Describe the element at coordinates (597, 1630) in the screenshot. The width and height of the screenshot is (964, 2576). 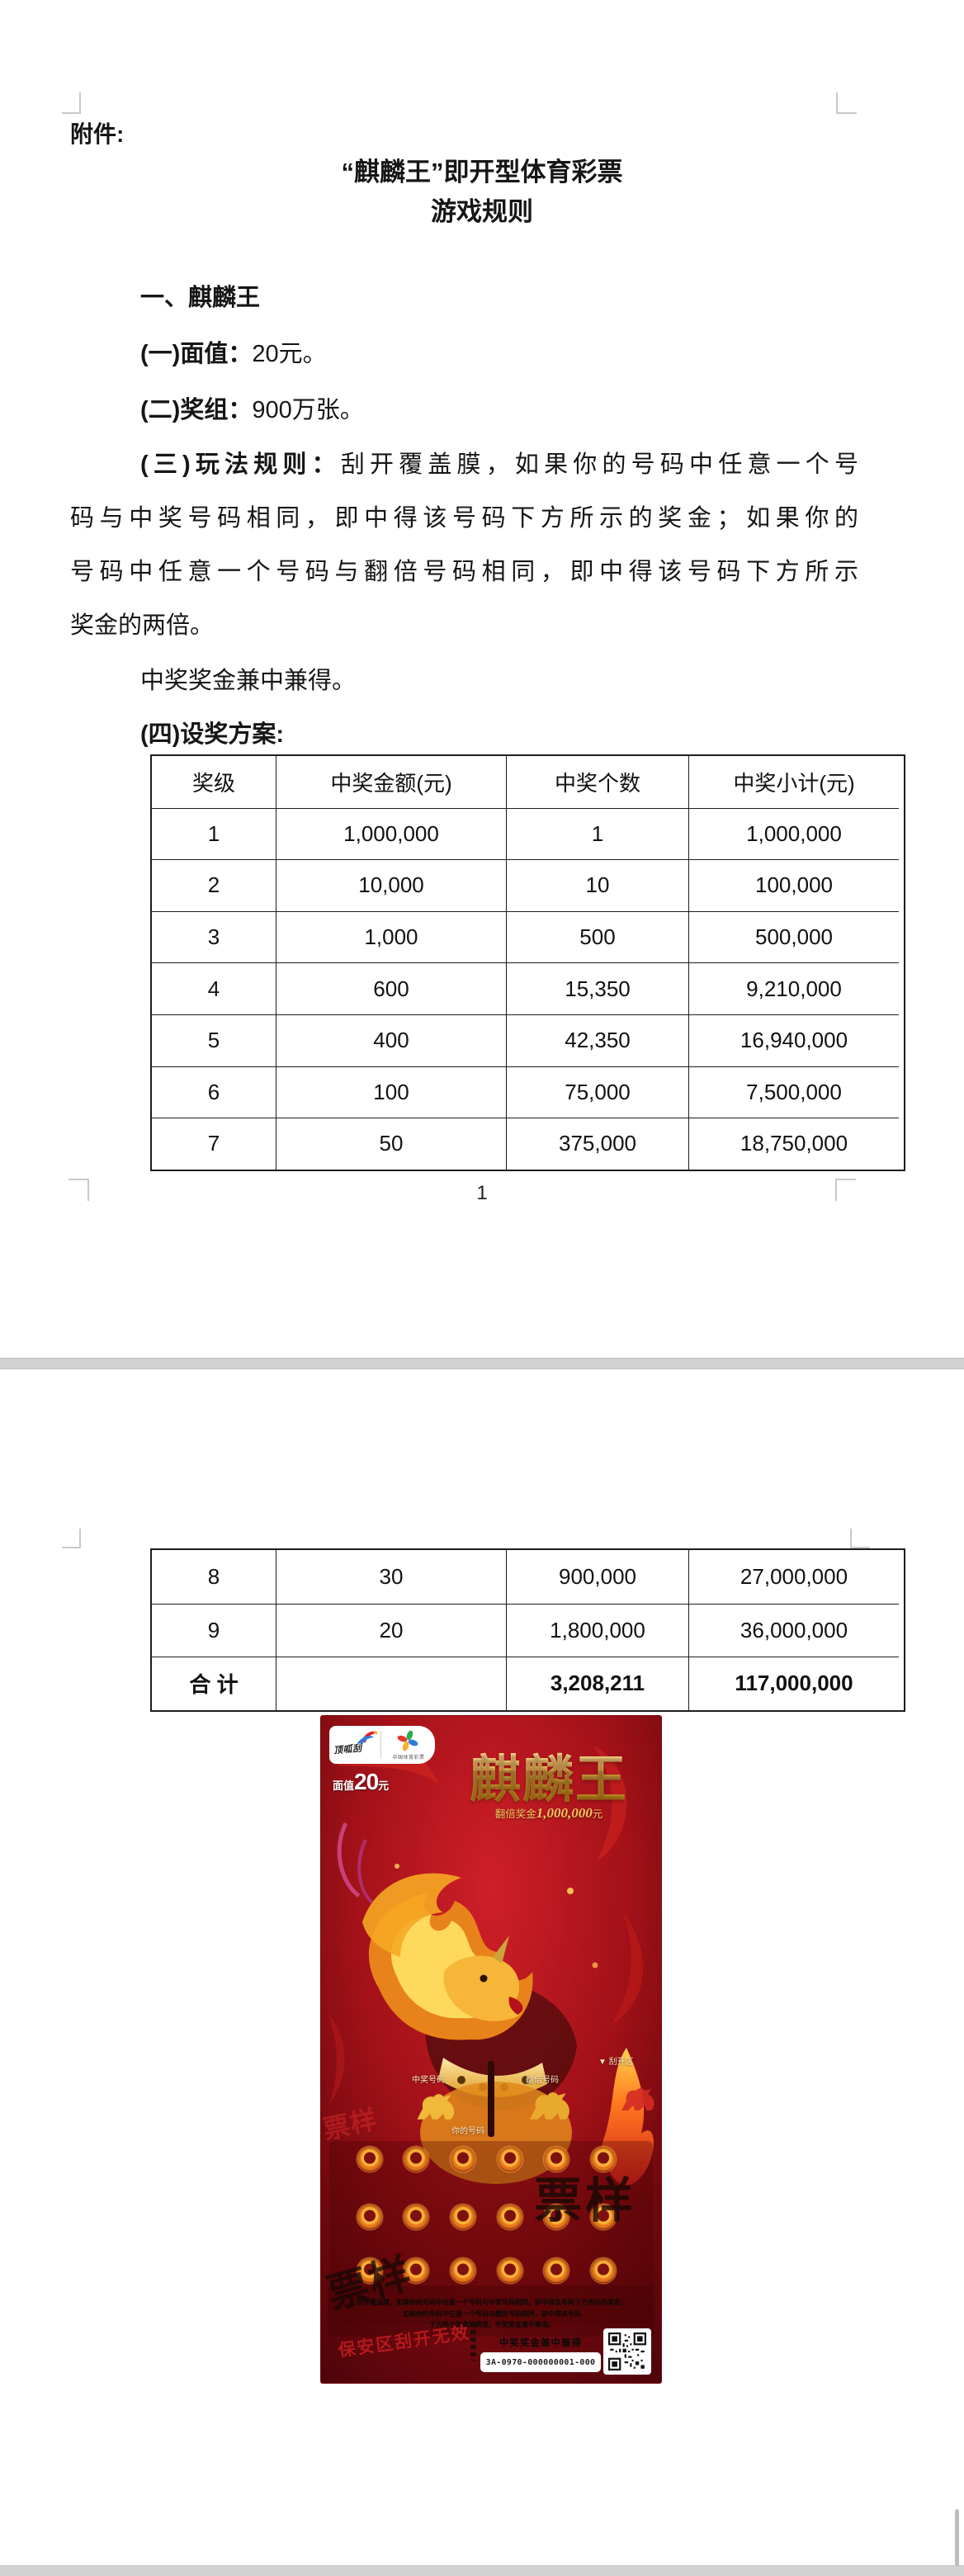
I see `table-cell: 1,800,000` at that location.